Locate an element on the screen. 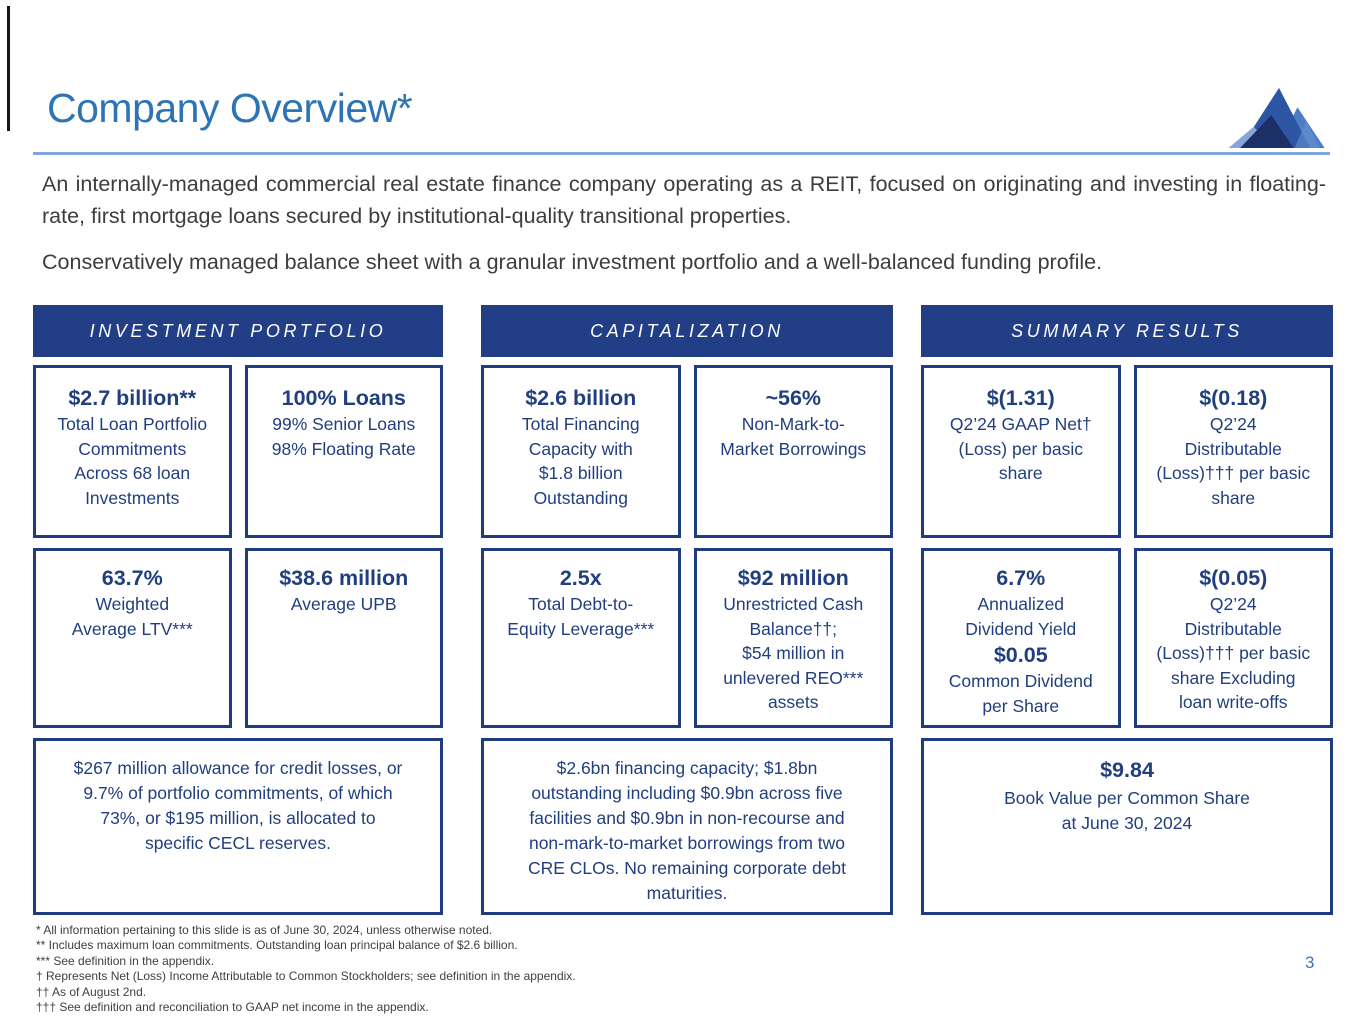  note-line: maturities. is located at coordinates (687, 893).